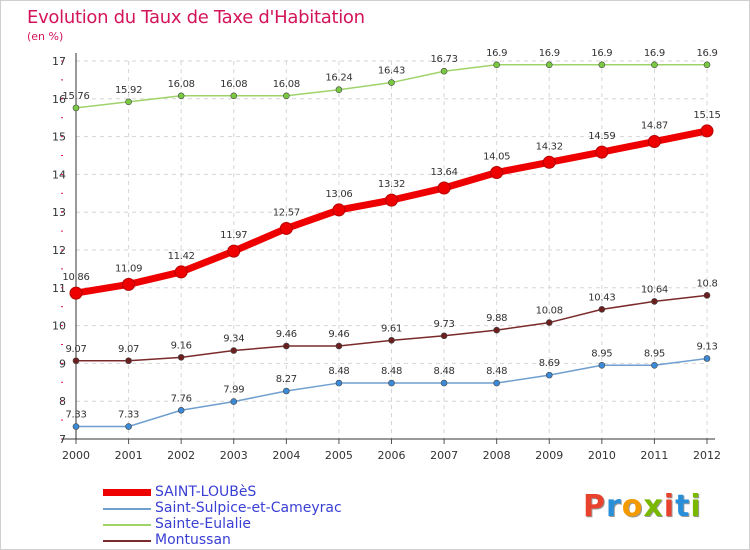 The height and width of the screenshot is (550, 750). What do you see at coordinates (601, 136) in the screenshot?
I see `data-label: 14.59` at bounding box center [601, 136].